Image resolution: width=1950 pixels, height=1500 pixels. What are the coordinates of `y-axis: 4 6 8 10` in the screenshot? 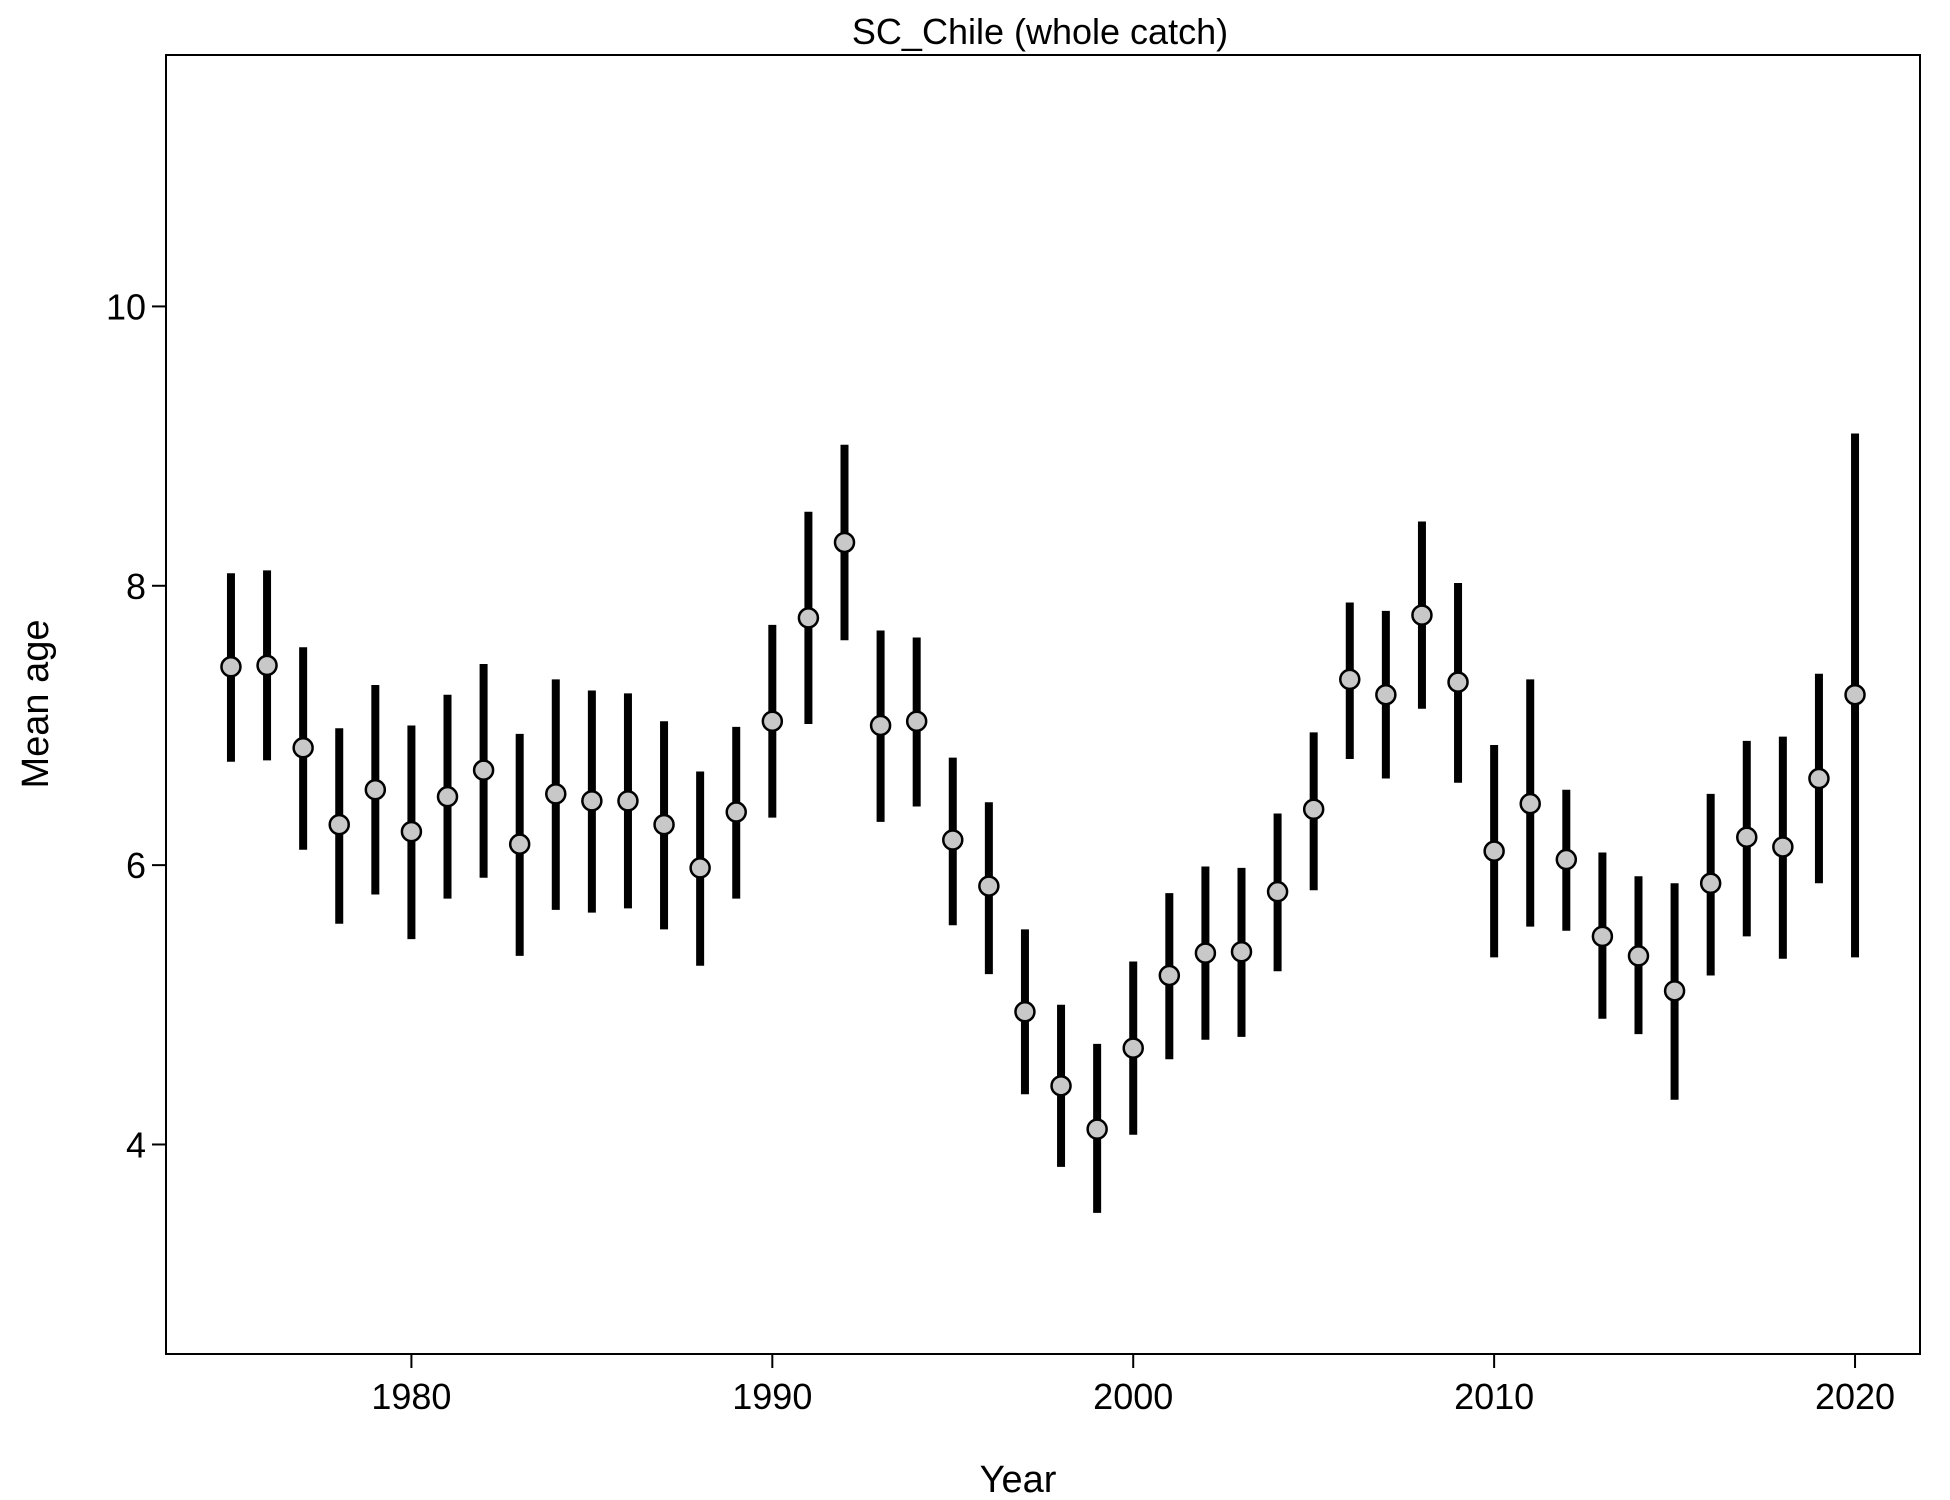 It's located at (136, 725).